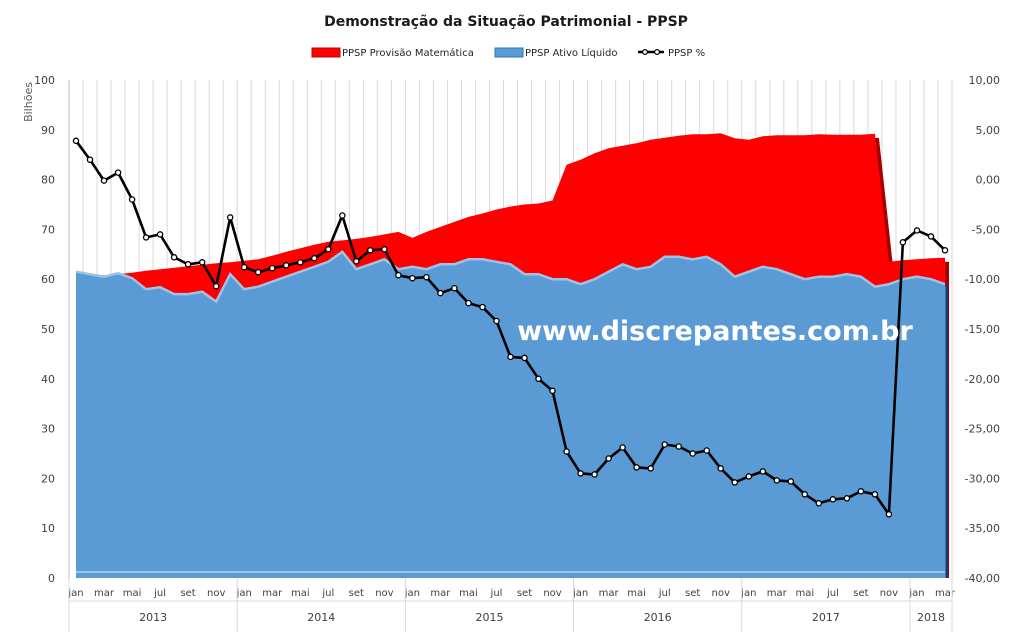 The height and width of the screenshot is (632, 1013). I want to click on legend-label-ativo: PPSP Ativo Líquido, so click(571, 53).